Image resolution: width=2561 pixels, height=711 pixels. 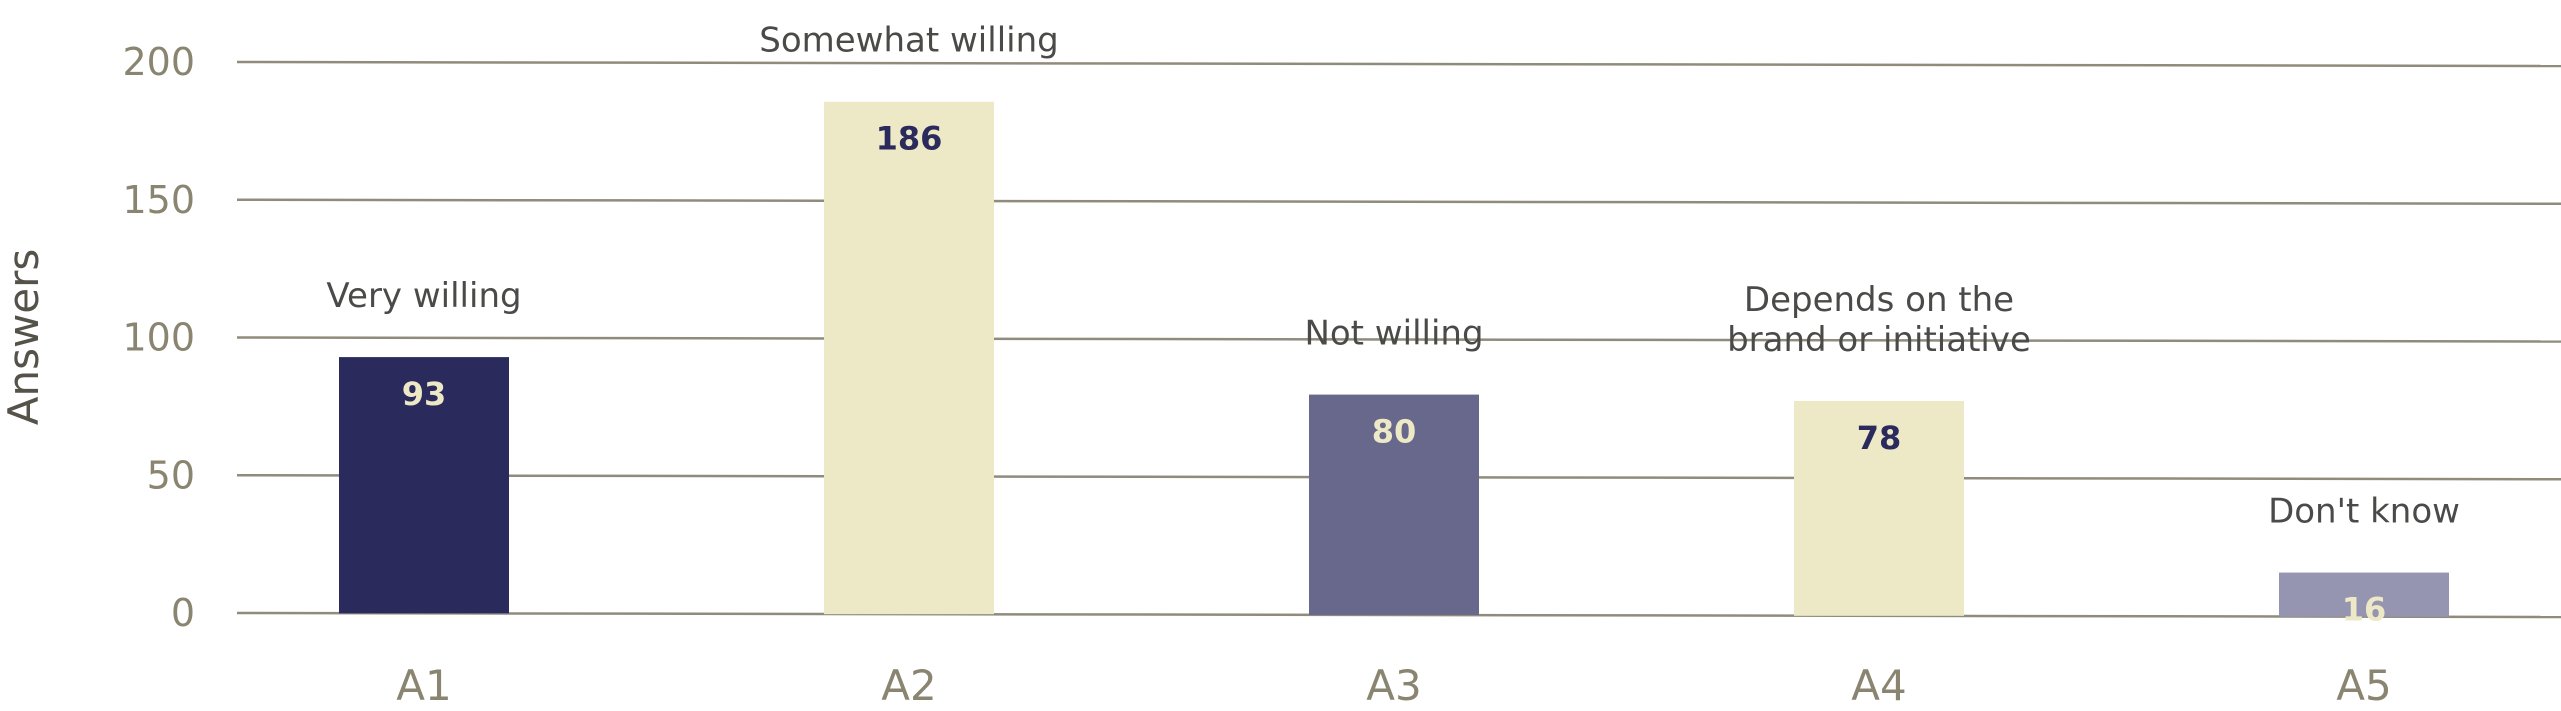 What do you see at coordinates (424, 394) in the screenshot?
I see `bar-value-label: 93` at bounding box center [424, 394].